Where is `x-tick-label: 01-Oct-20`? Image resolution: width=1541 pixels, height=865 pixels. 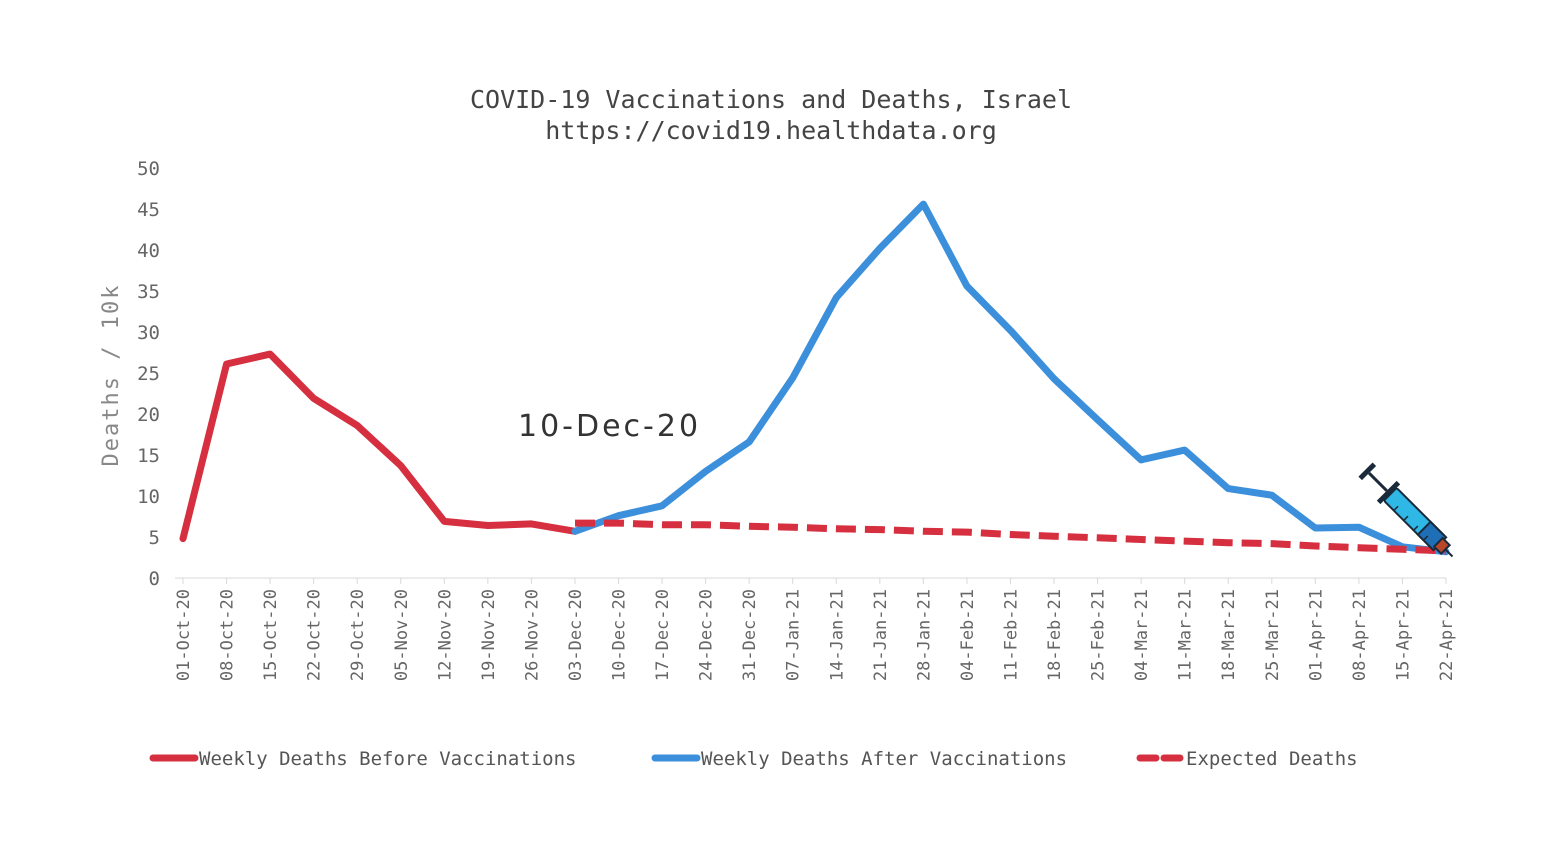
x-tick-label: 01-Oct-20 is located at coordinates (184, 635).